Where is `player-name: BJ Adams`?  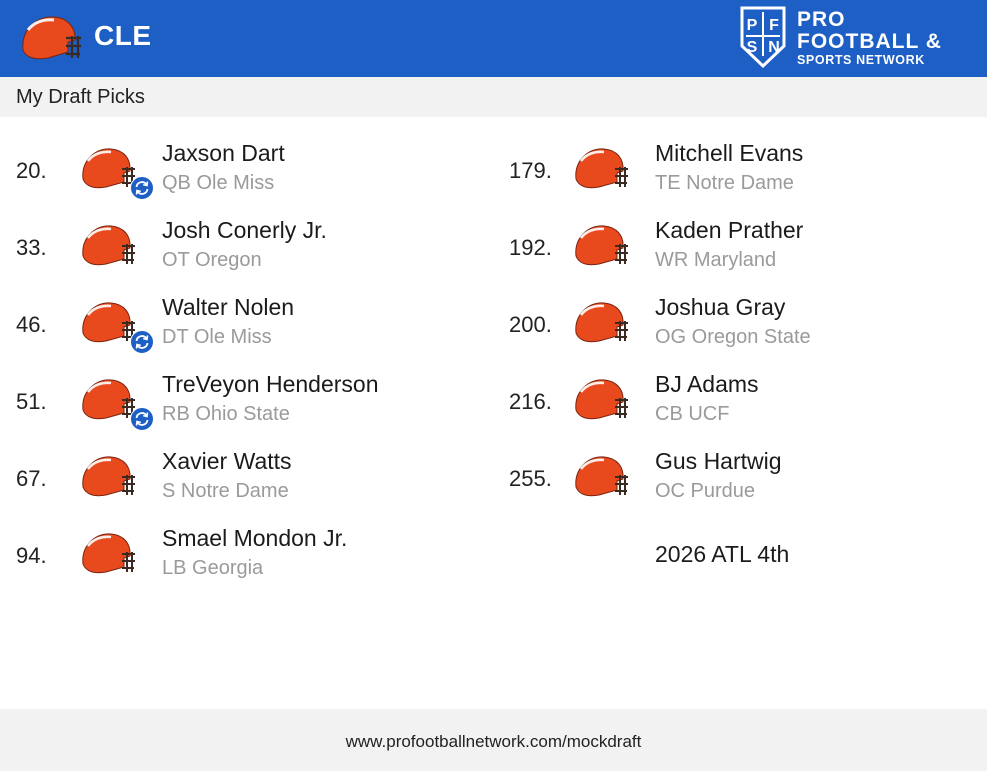
player-name: BJ Adams is located at coordinates (707, 384).